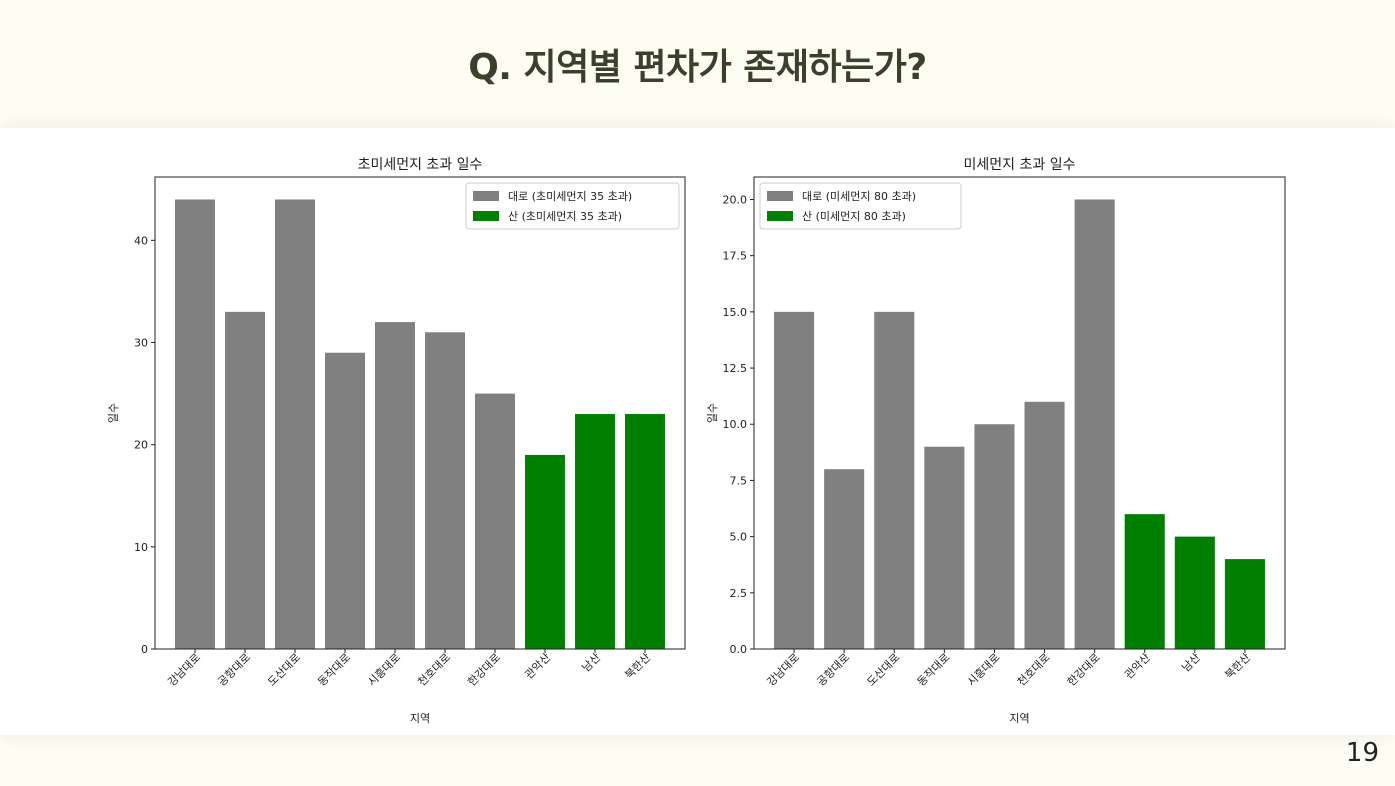  Describe the element at coordinates (854, 216) in the screenshot. I see `legend-label: 산 (미세먼지 80 초과)` at that location.